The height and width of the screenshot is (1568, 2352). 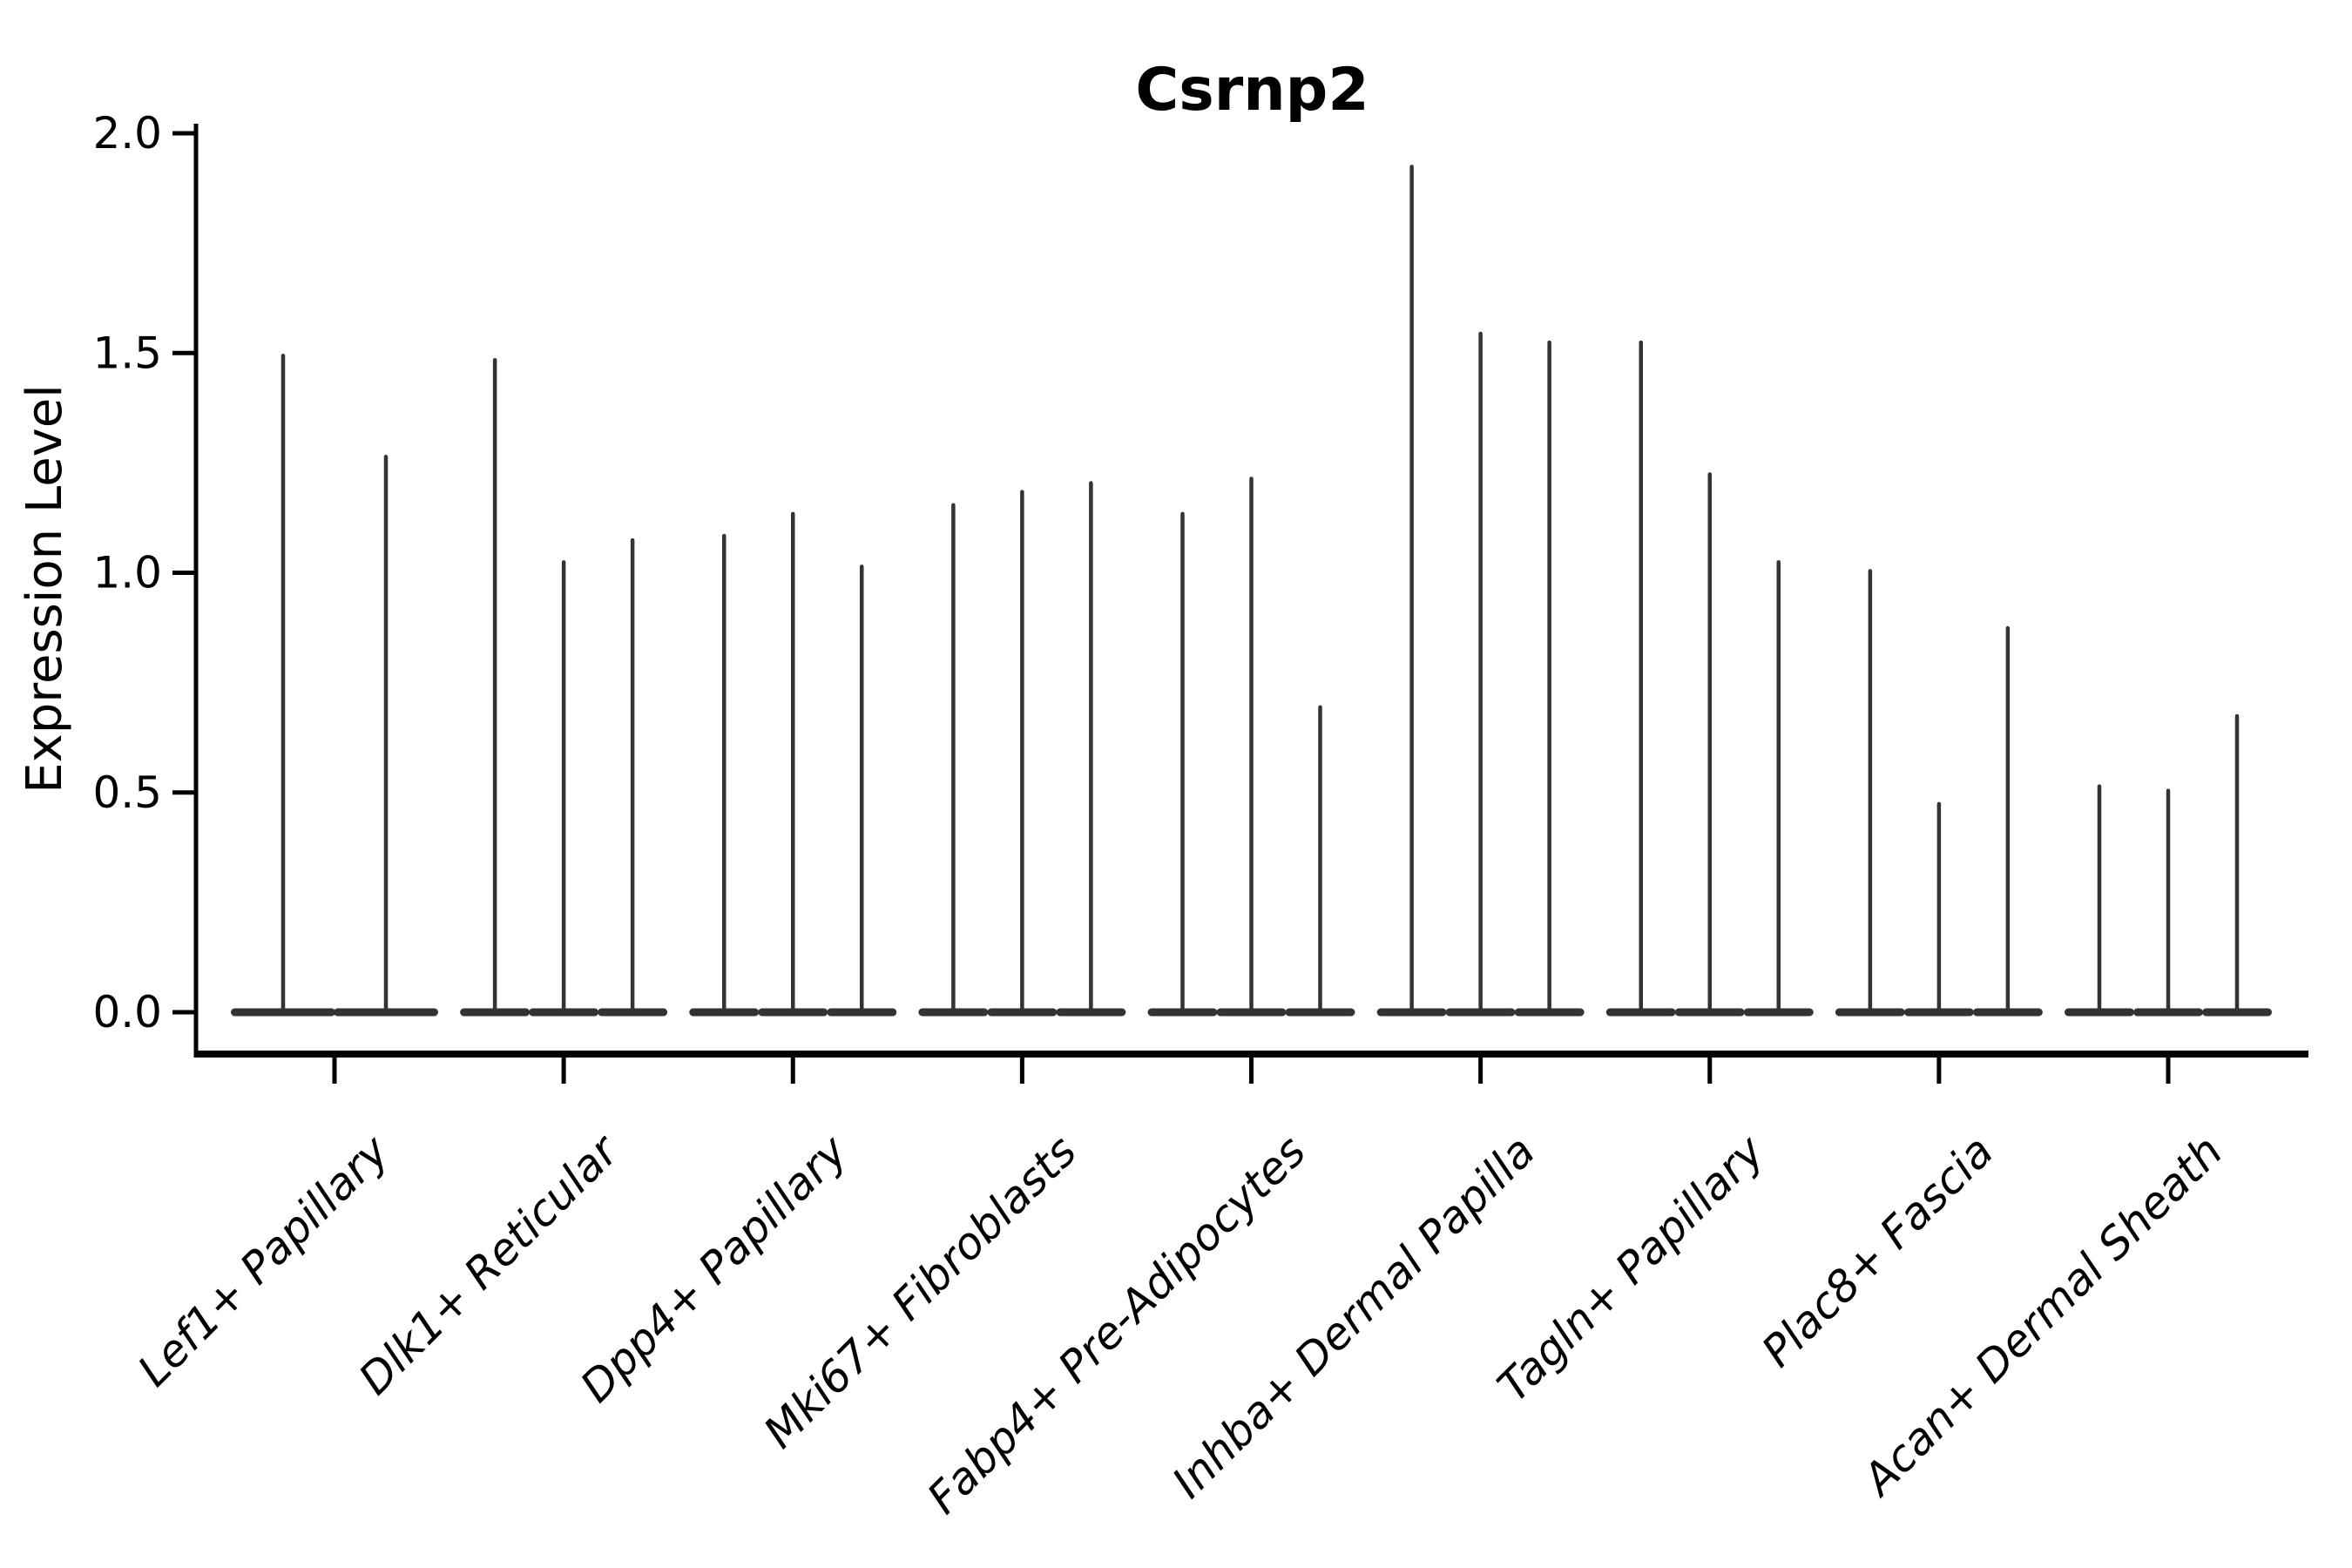 I want to click on y-tick-label: 2.0, so click(x=127, y=134).